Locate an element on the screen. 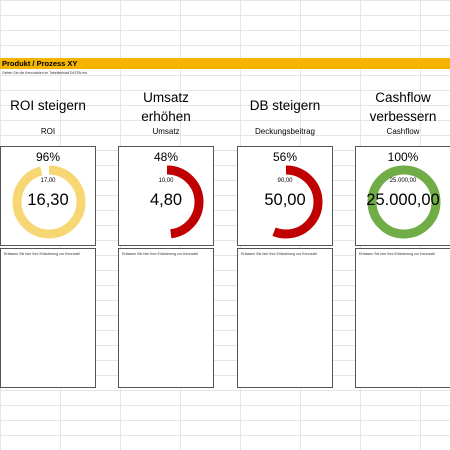  kpi-percent: 48% is located at coordinates (166, 157).